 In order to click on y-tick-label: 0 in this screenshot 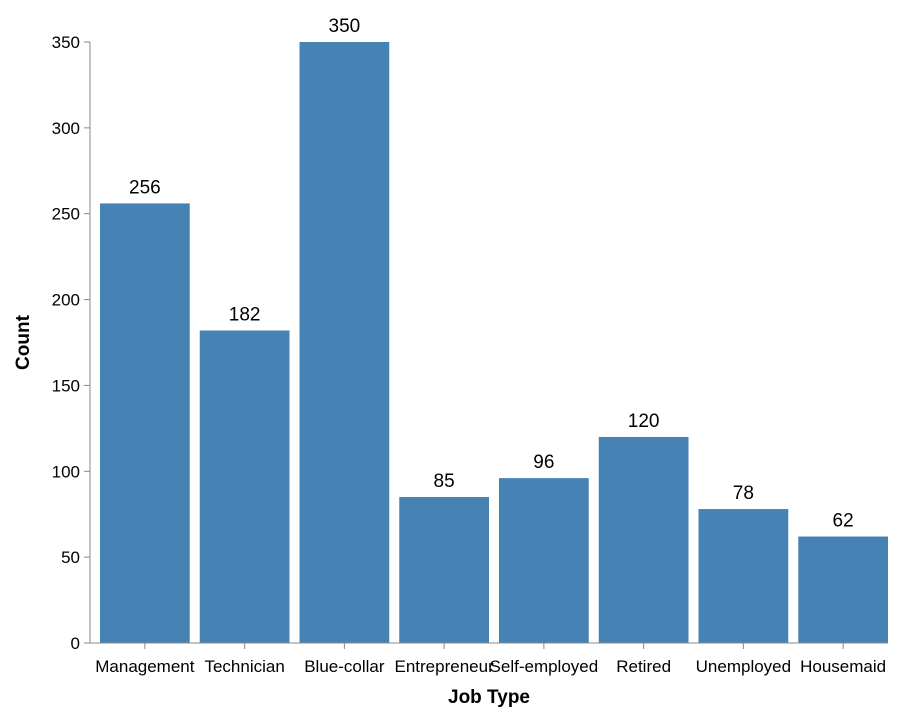, I will do `click(75, 643)`.